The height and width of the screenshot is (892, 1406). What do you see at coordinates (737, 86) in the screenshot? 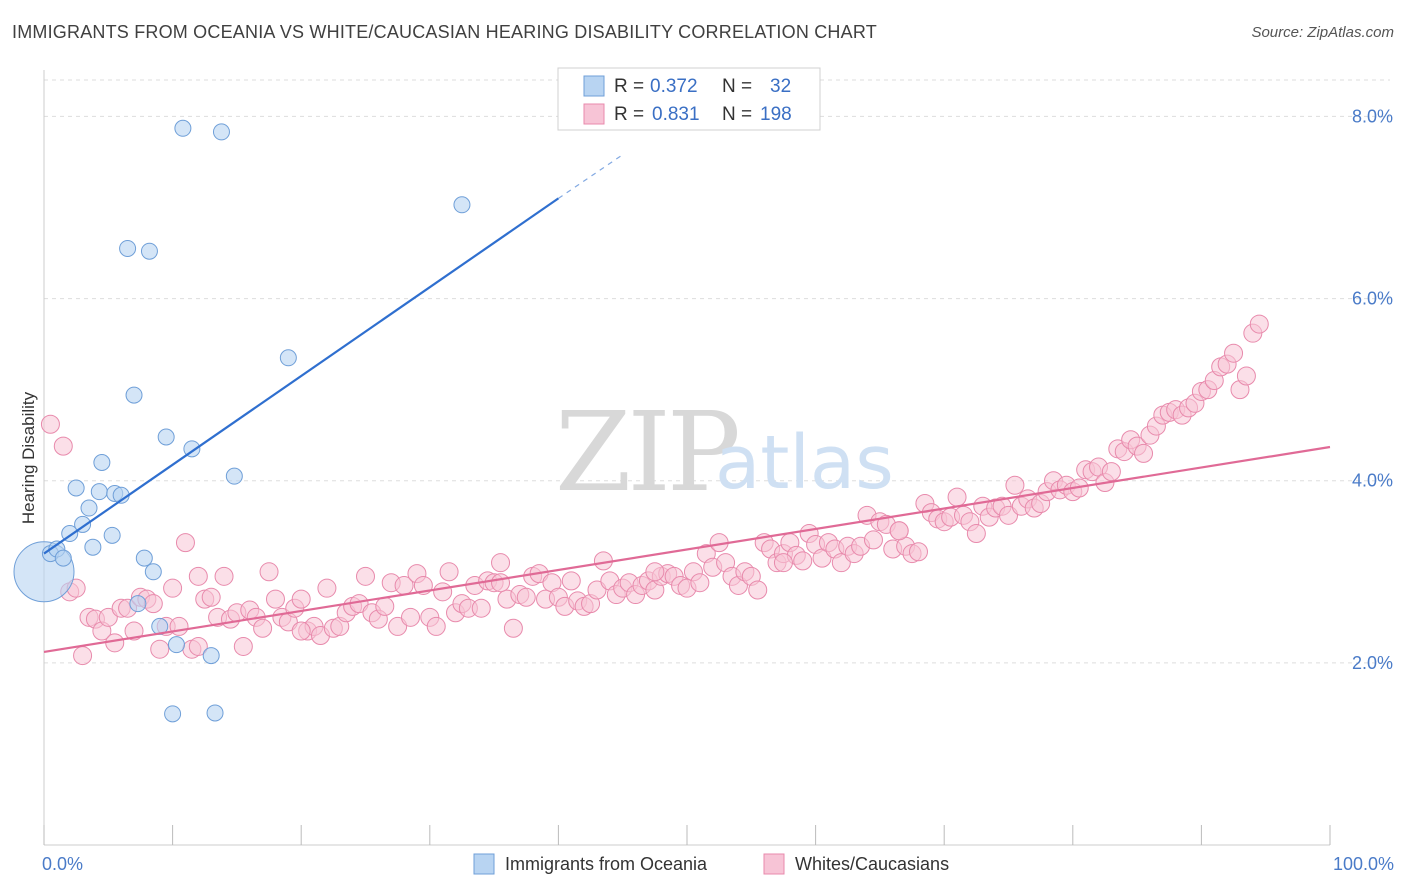
I see `stats-n-label-1: N =` at bounding box center [737, 86].